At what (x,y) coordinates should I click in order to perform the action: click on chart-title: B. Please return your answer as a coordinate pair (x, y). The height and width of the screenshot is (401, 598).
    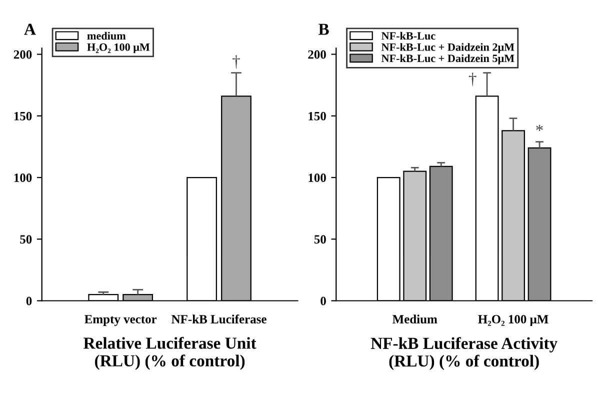
    Looking at the image, I should click on (323, 29).